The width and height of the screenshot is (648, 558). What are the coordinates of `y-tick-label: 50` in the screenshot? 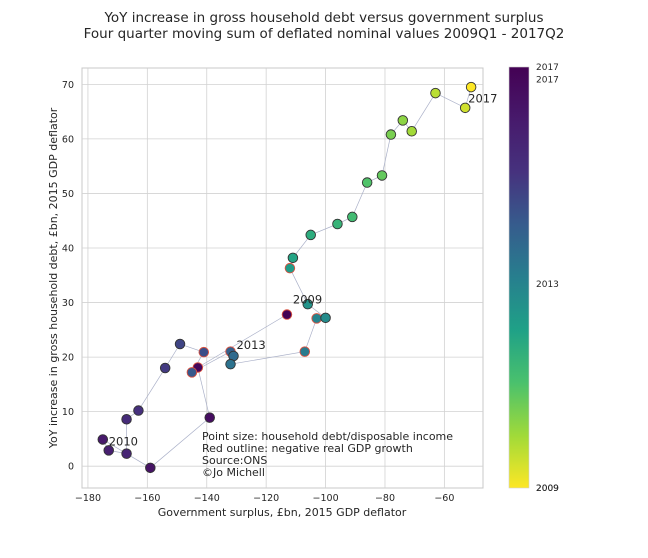 It's located at (68, 194).